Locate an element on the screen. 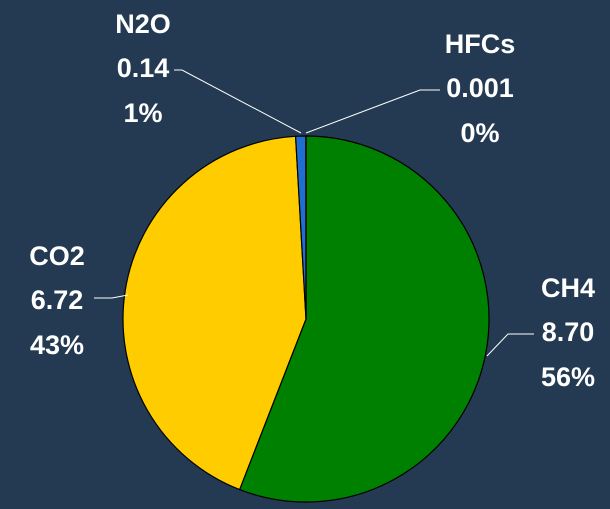 This screenshot has width=610, height=509. value-label: 8.70 is located at coordinates (568, 332).